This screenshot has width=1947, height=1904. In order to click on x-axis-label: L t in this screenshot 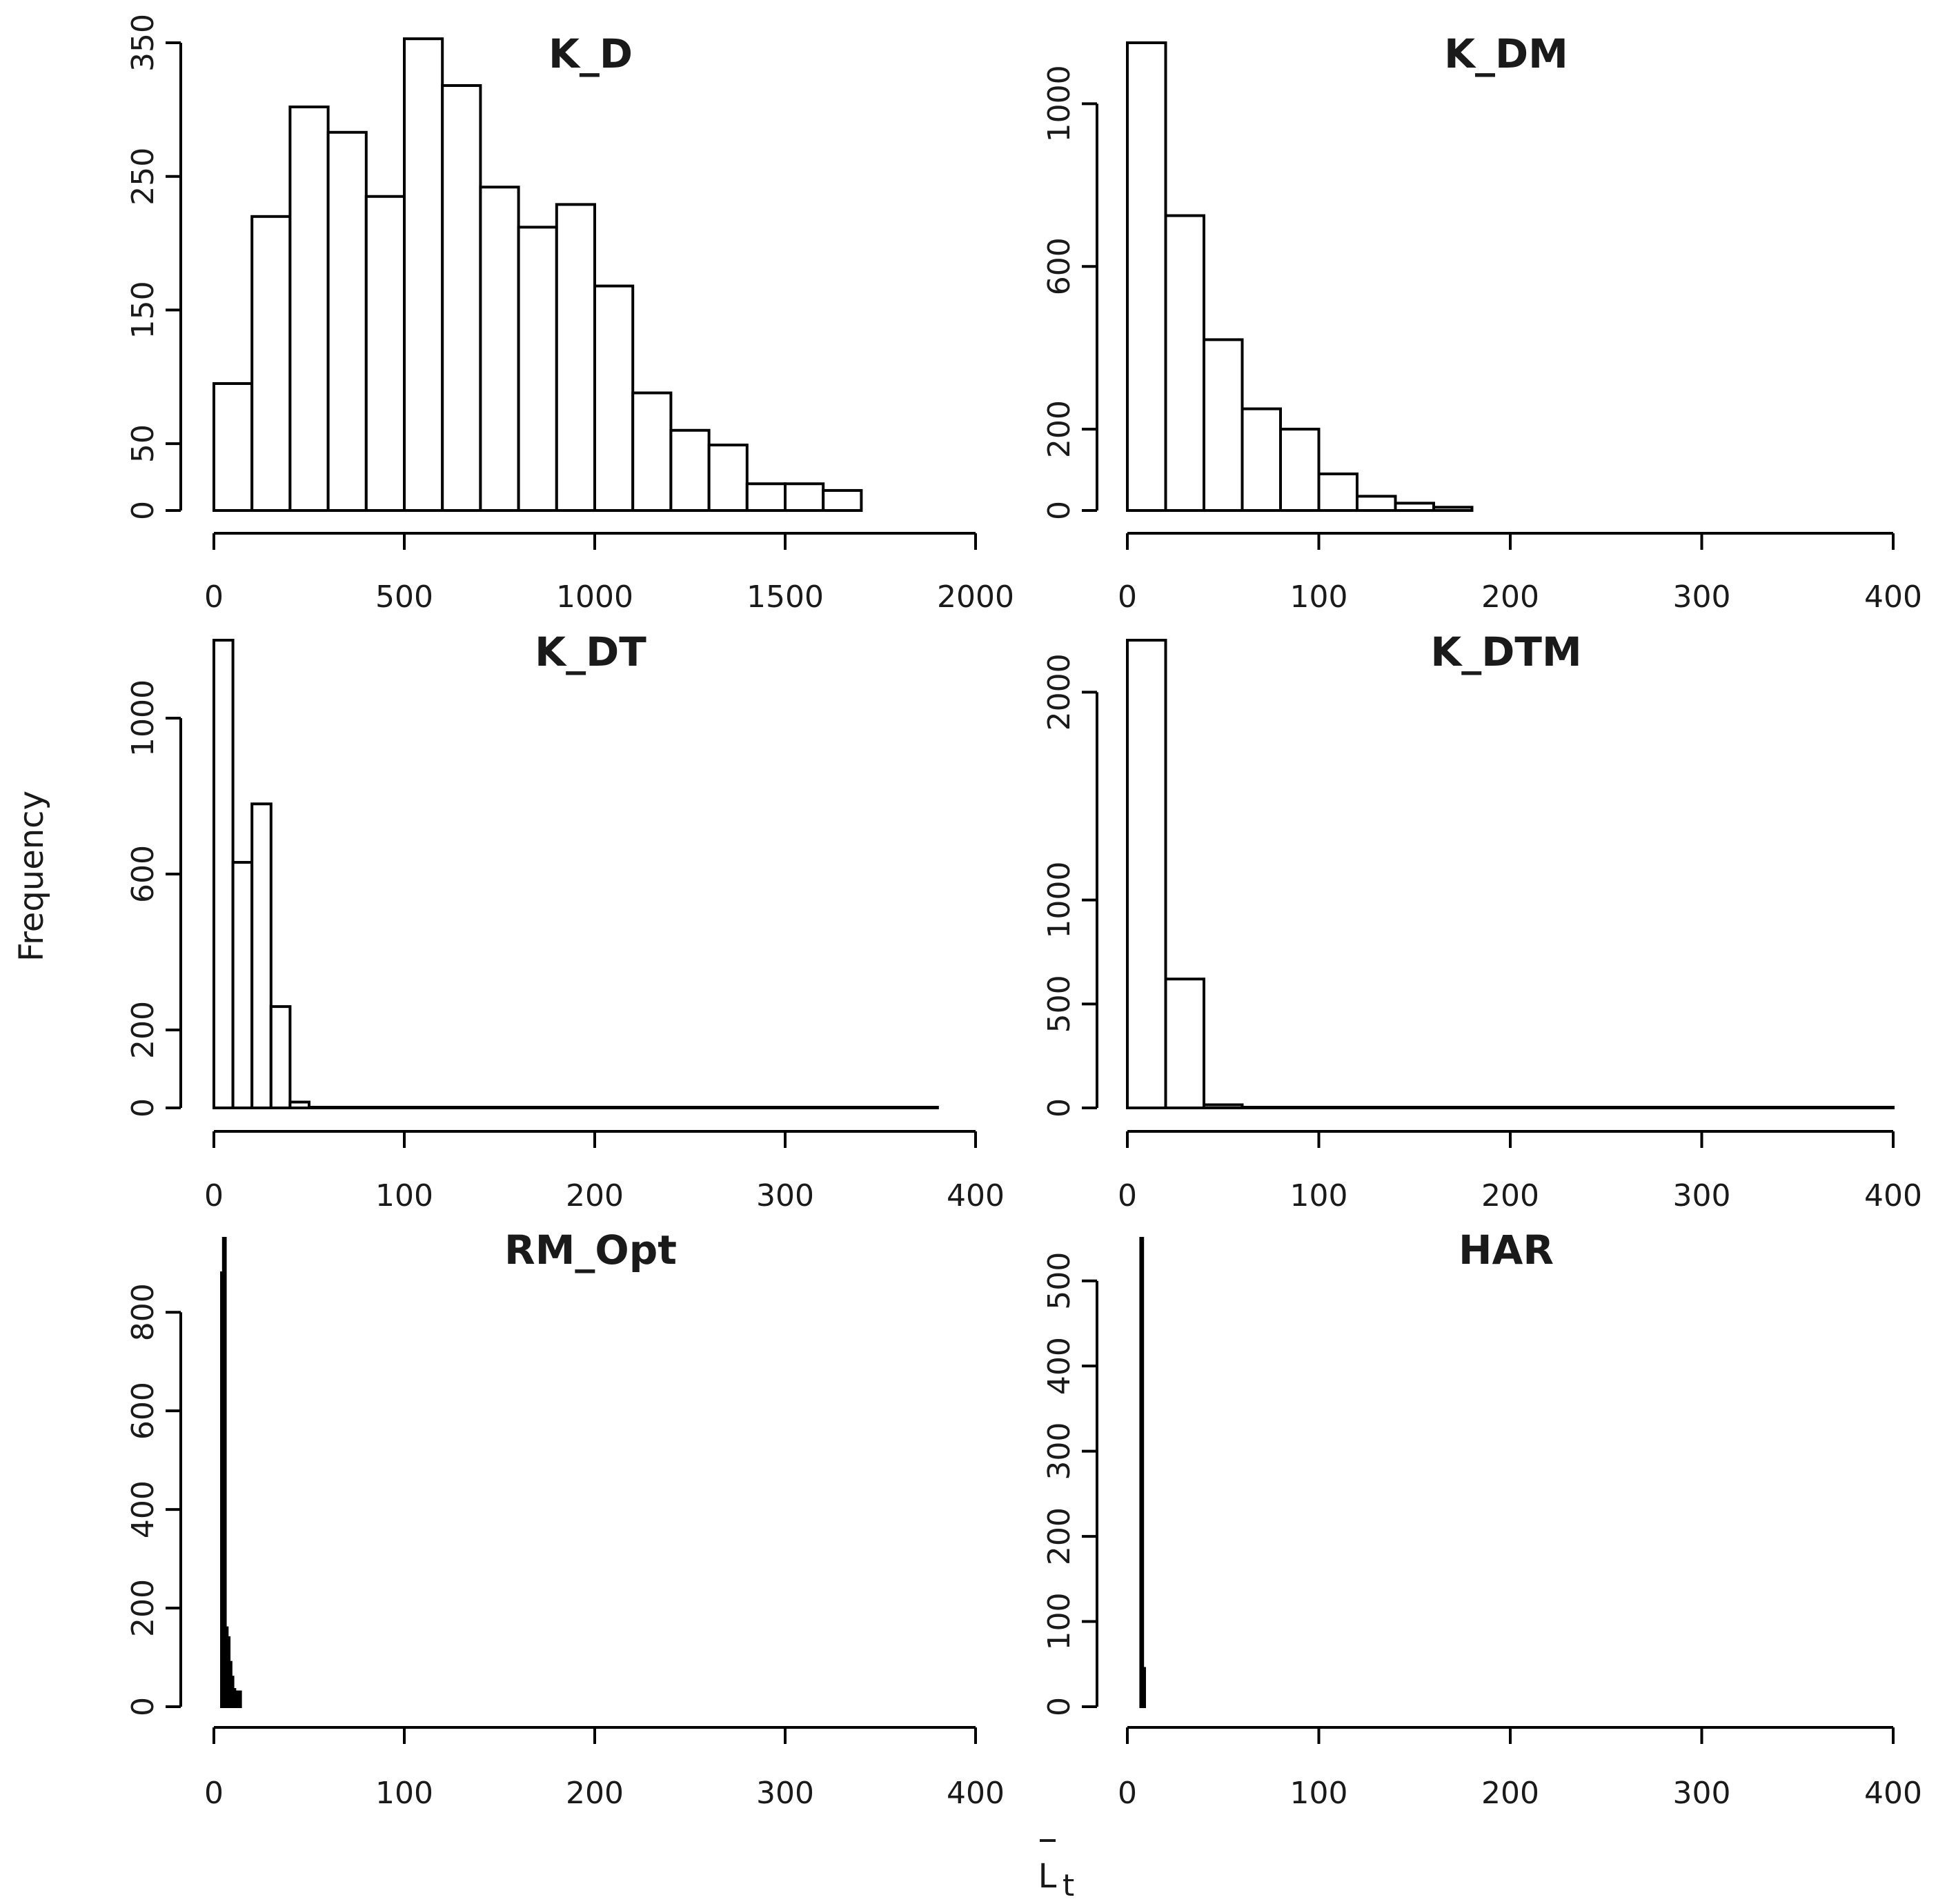, I will do `click(1056, 1871)`.